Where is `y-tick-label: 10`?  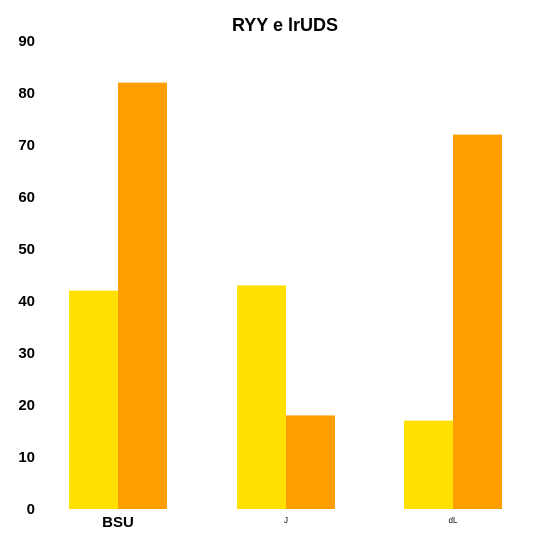 y-tick-label: 10 is located at coordinates (26, 457).